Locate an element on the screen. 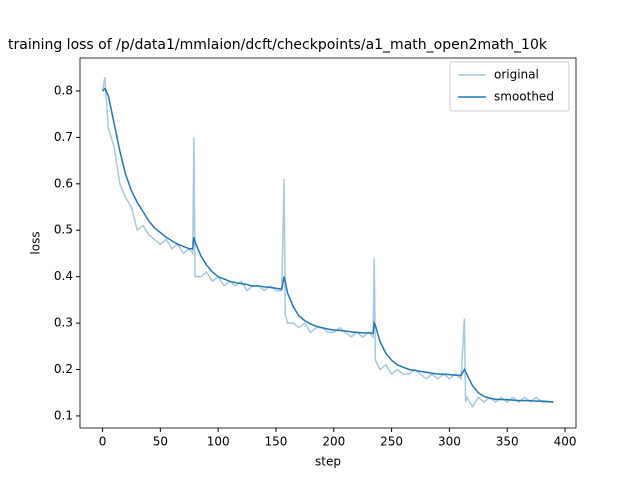 The width and height of the screenshot is (640, 480). x-tick-label: 400 is located at coordinates (565, 442).